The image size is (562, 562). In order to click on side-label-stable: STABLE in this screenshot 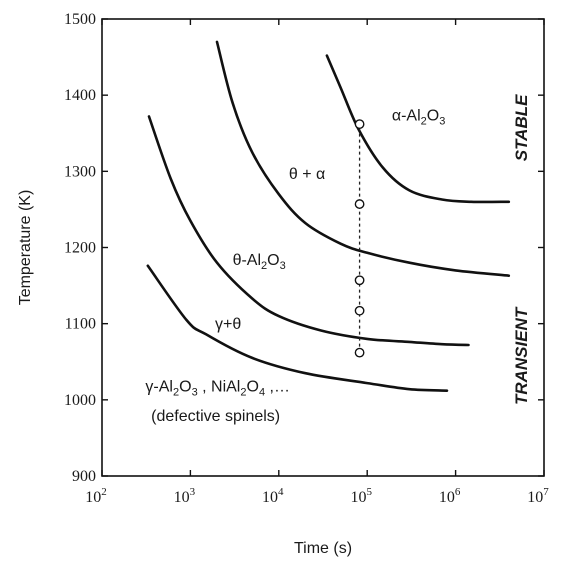, I will do `click(521, 127)`.